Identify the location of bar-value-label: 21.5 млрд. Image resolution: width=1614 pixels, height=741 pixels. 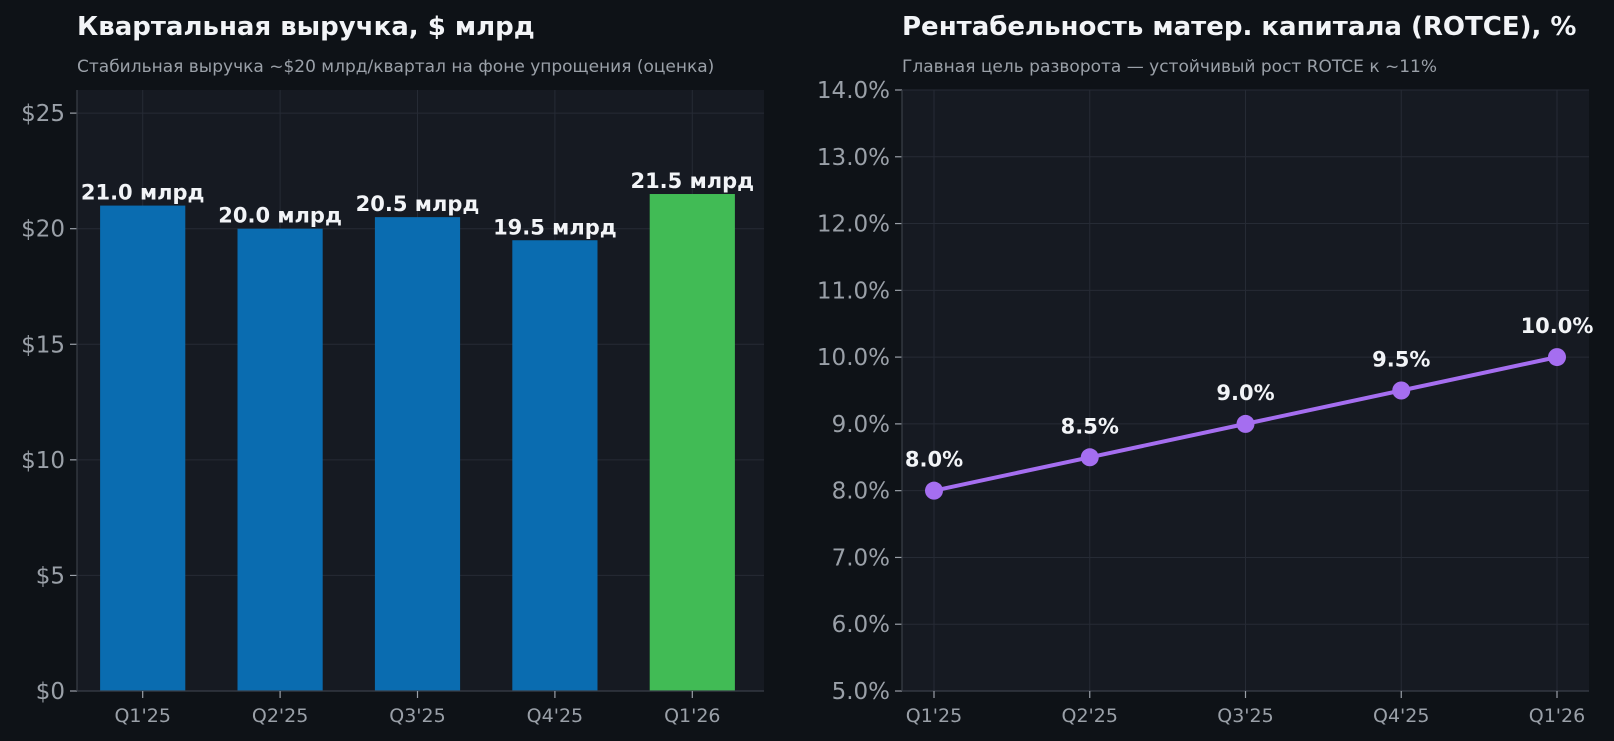
(692, 181).